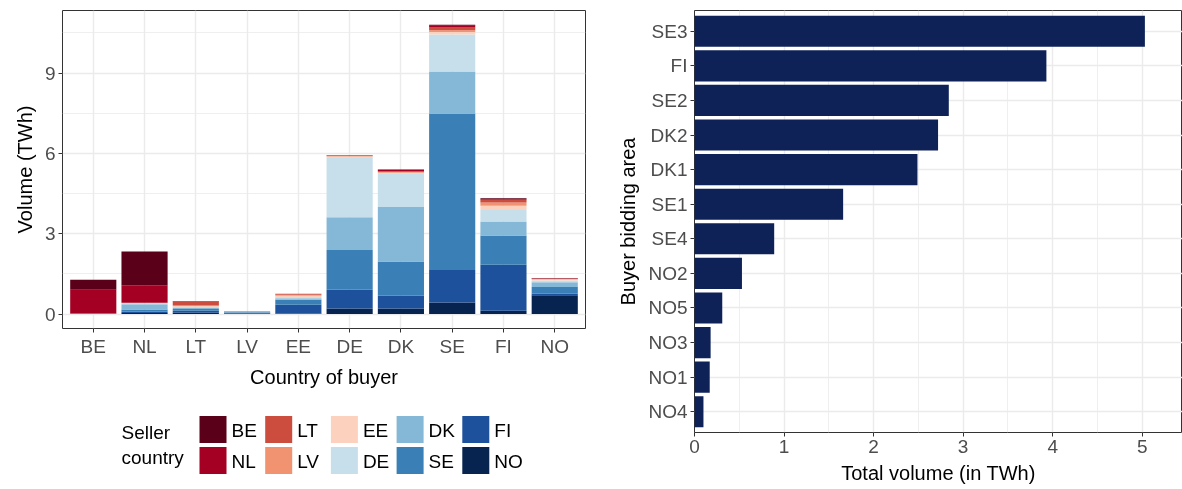 Image resolution: width=1182 pixels, height=489 pixels. Describe the element at coordinates (508, 461) in the screenshot. I see `legend-label: NO` at that location.